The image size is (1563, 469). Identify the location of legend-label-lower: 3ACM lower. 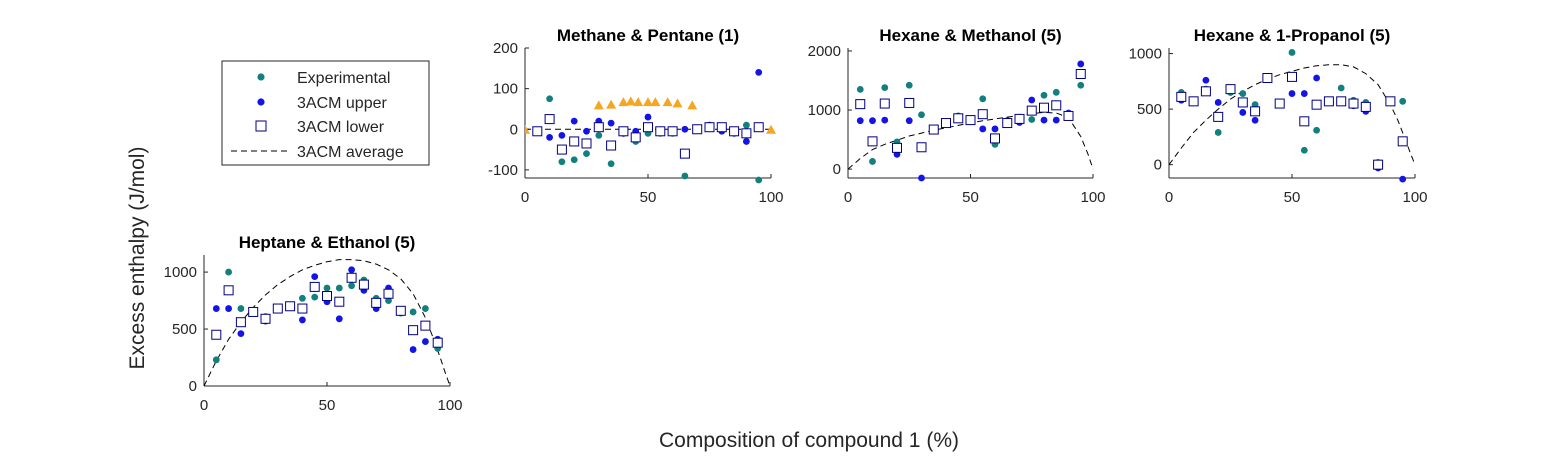
(341, 127).